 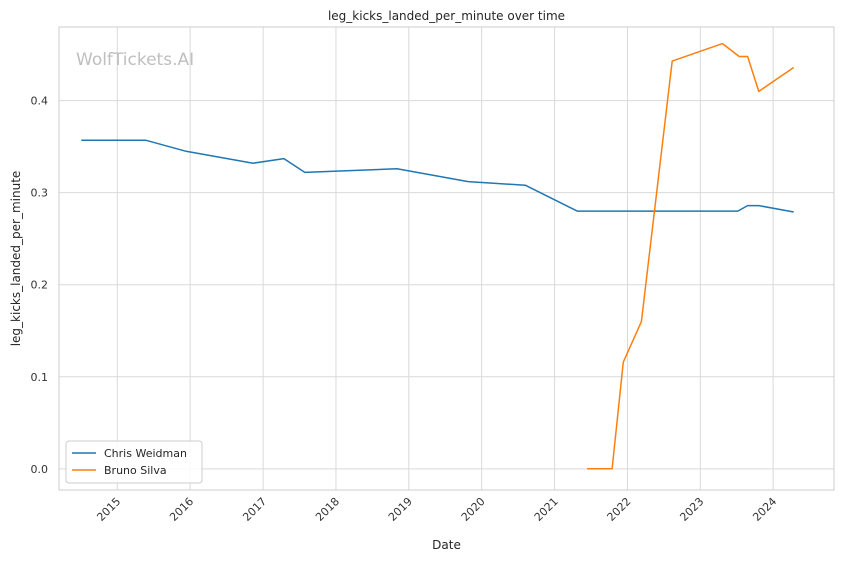 I want to click on y-tick-label: 0.0, so click(x=40, y=469).